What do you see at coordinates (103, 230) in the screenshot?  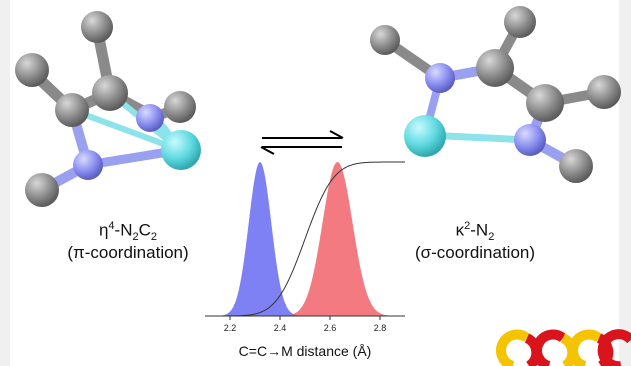 I see `formula-part: η` at bounding box center [103, 230].